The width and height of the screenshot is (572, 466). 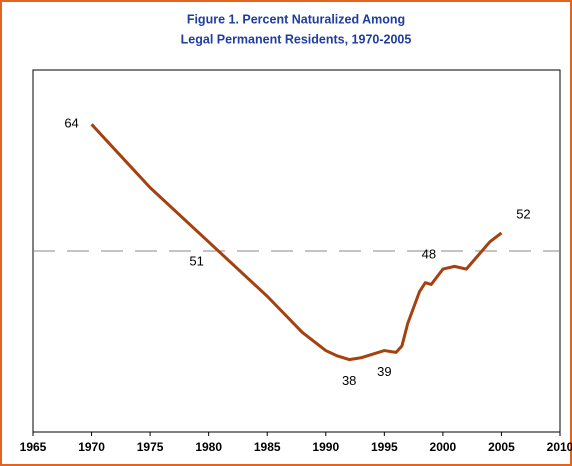 I want to click on data-label: 38, so click(x=349, y=380).